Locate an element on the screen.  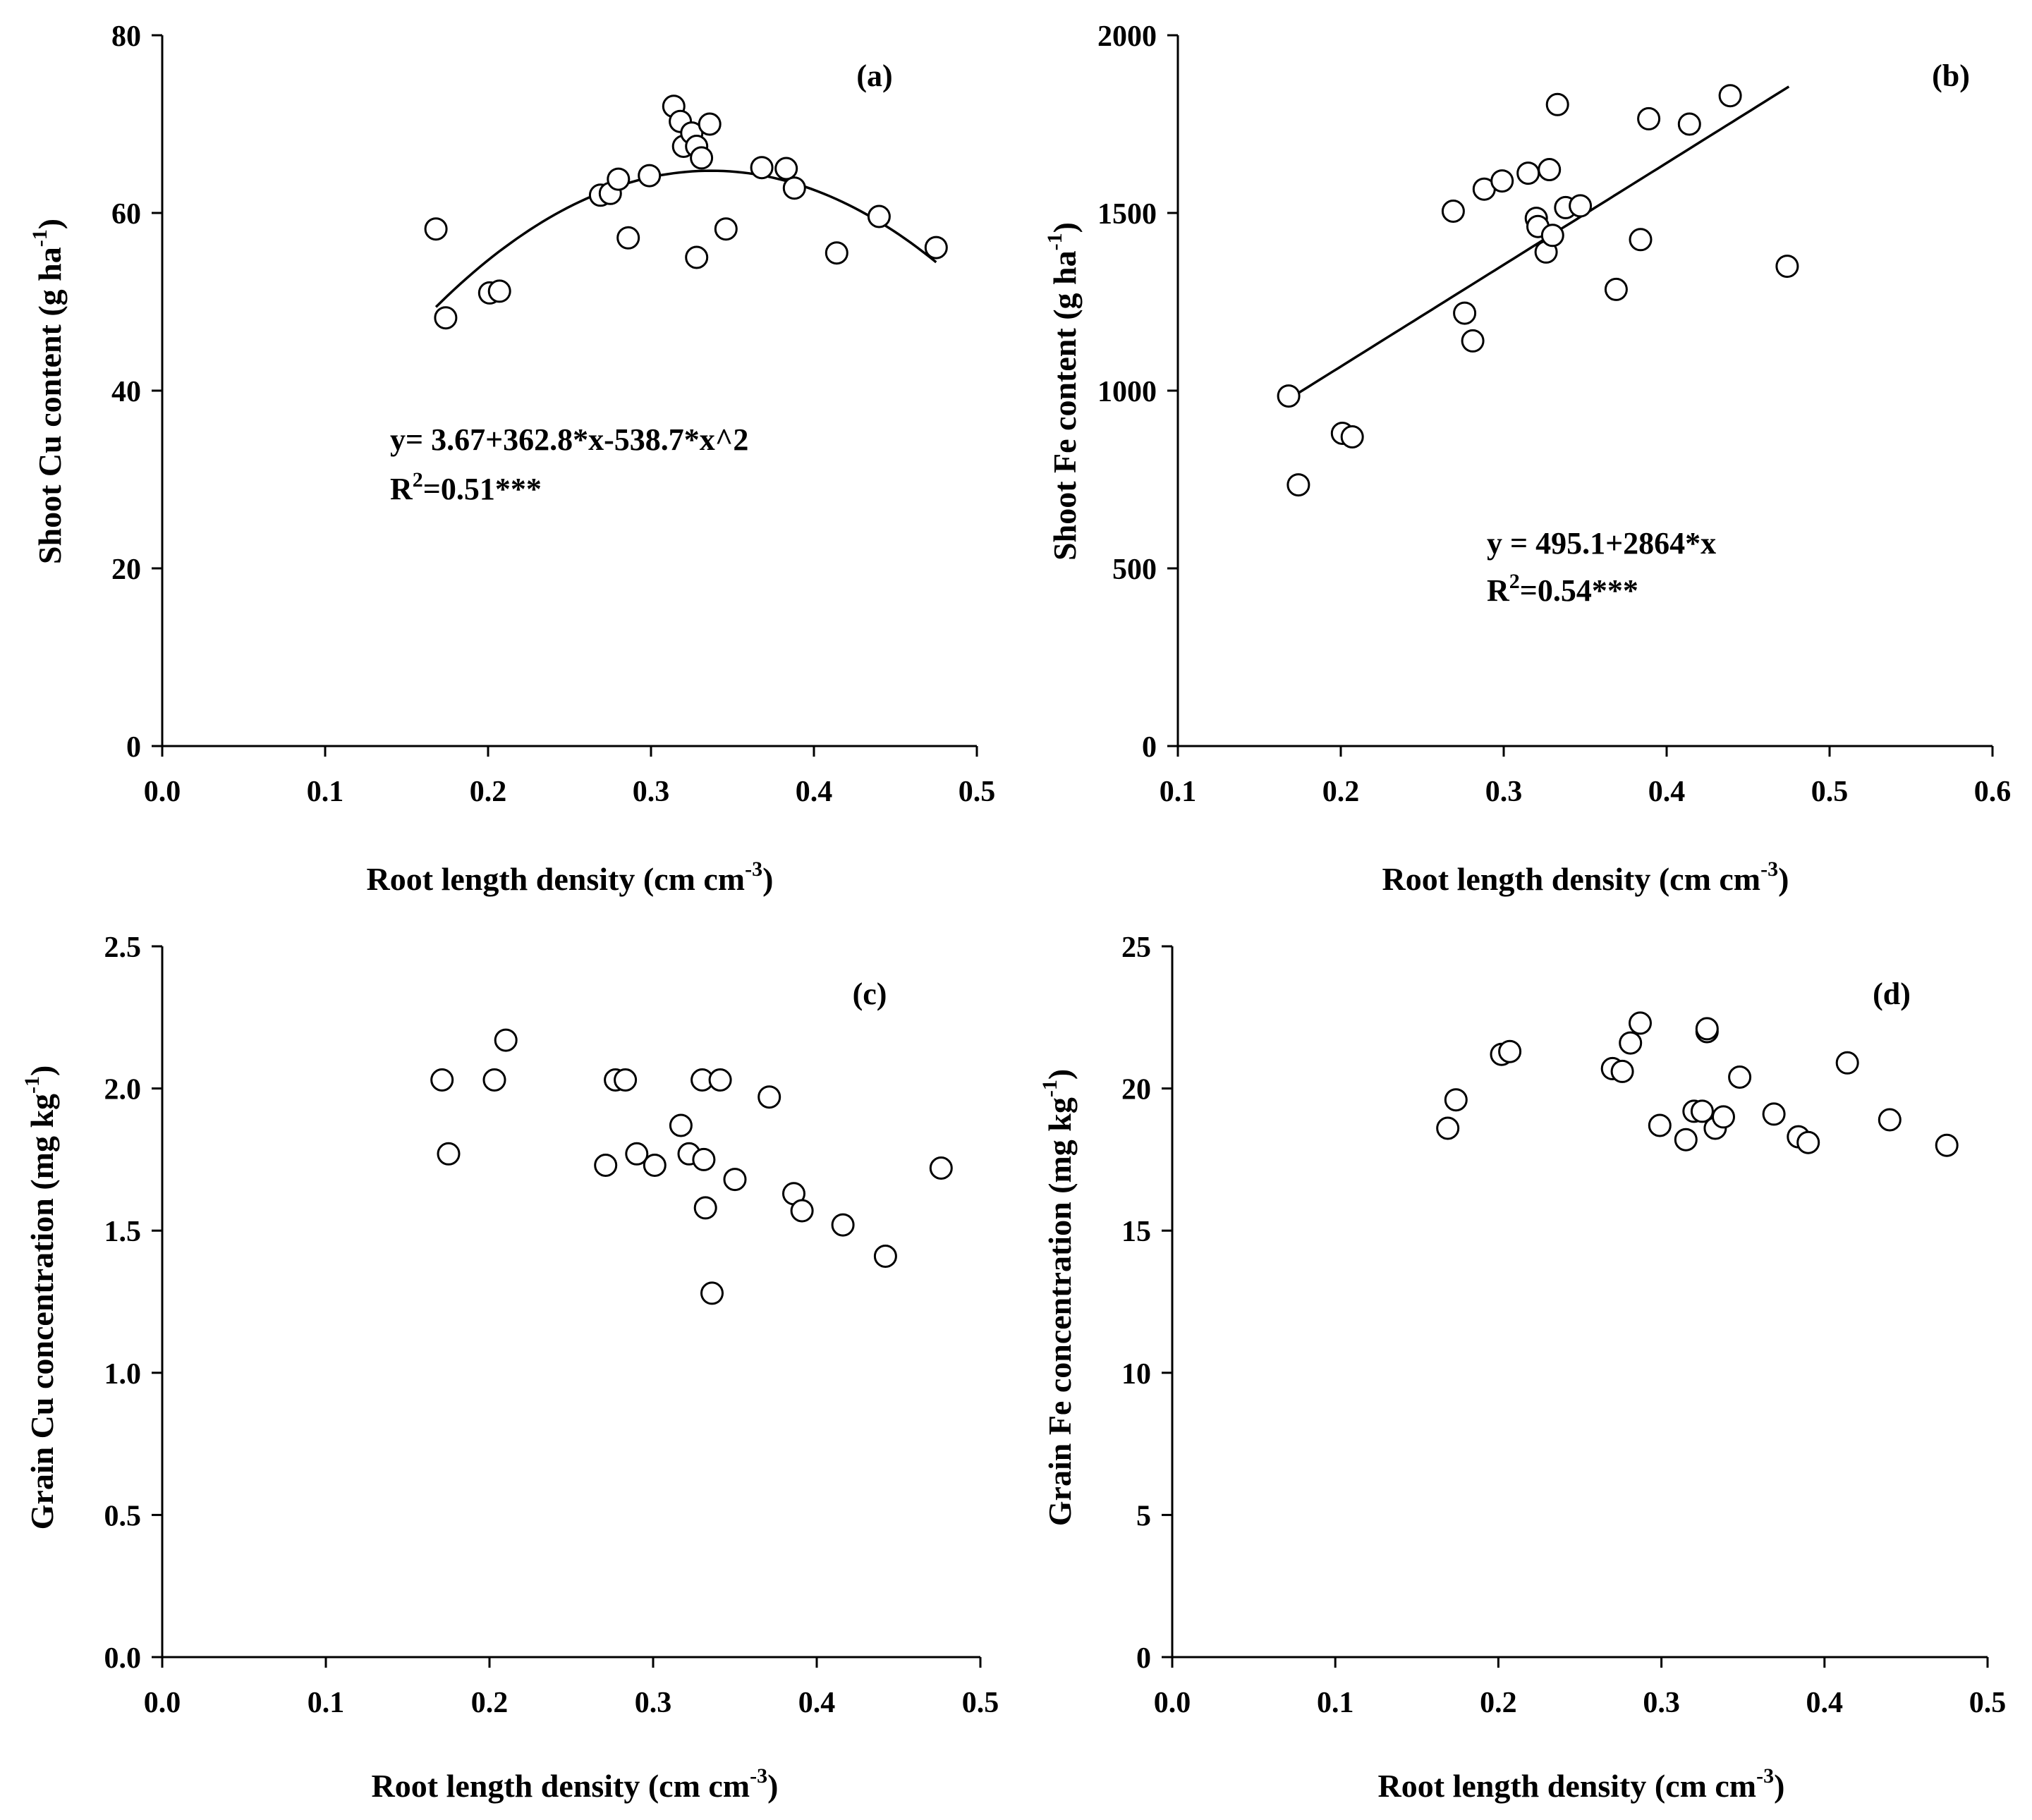
y-tick-label: 25 is located at coordinates (1136, 948).